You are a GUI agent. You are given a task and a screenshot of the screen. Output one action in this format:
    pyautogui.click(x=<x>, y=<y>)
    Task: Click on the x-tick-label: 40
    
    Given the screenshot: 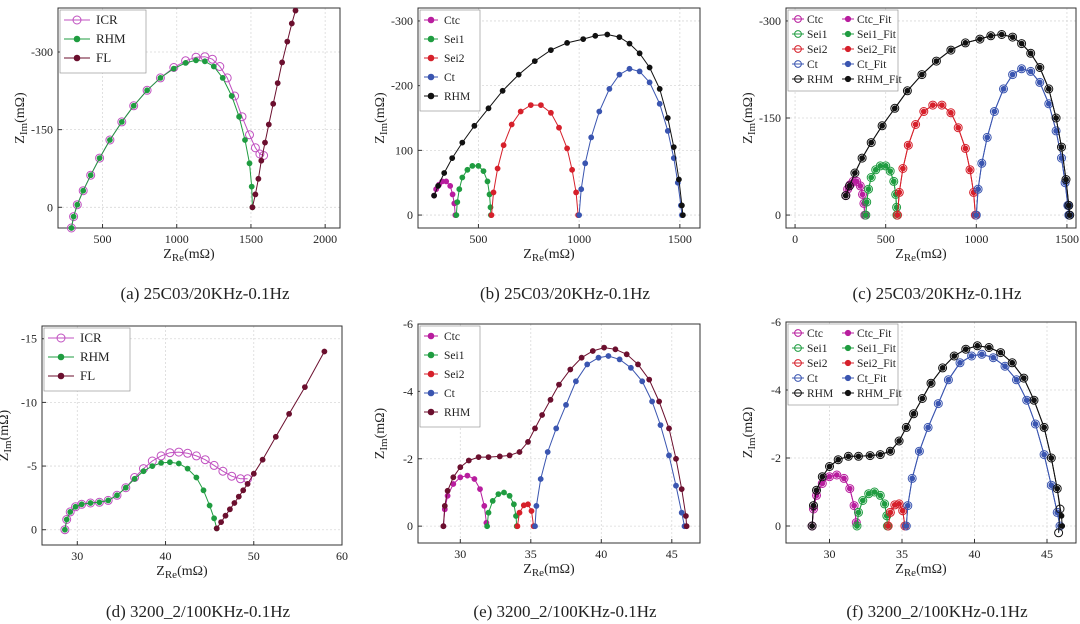 What is the action you would take?
    pyautogui.click(x=601, y=554)
    